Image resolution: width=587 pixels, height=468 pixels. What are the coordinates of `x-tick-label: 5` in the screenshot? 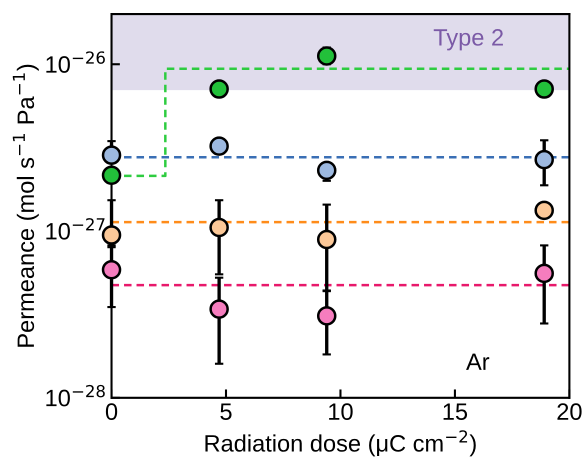 It's located at (226, 412).